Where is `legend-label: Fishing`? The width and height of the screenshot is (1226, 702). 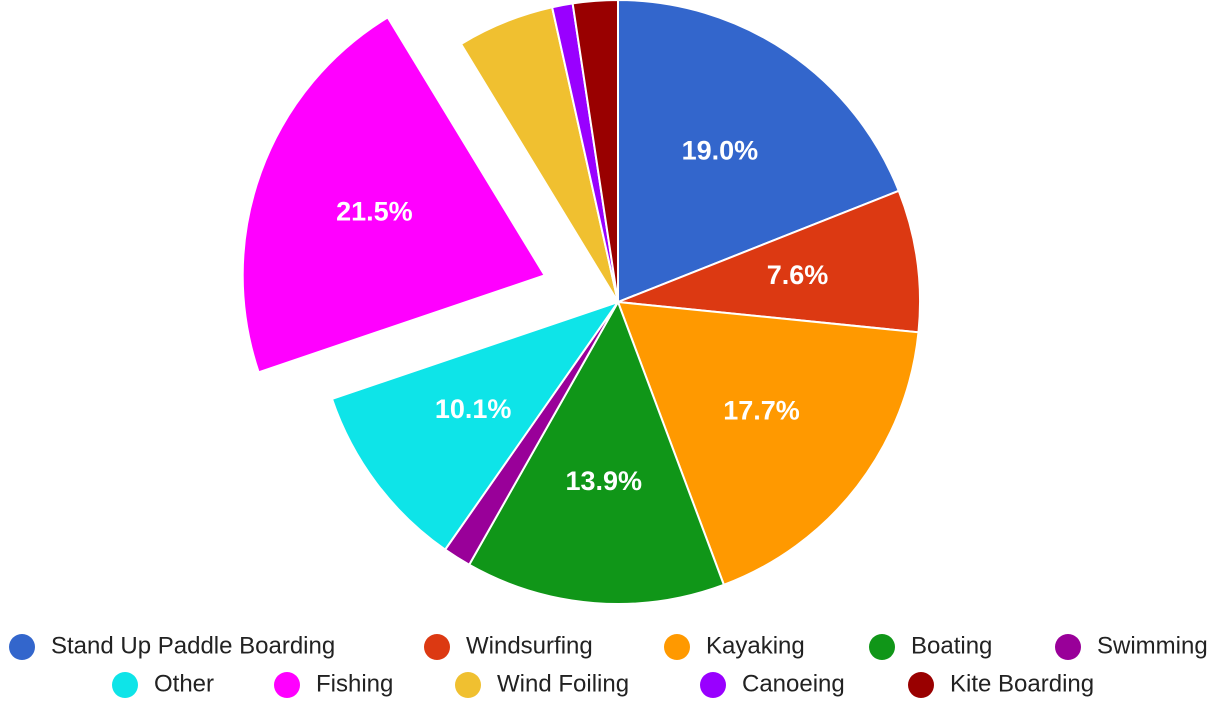 legend-label: Fishing is located at coordinates (354, 683).